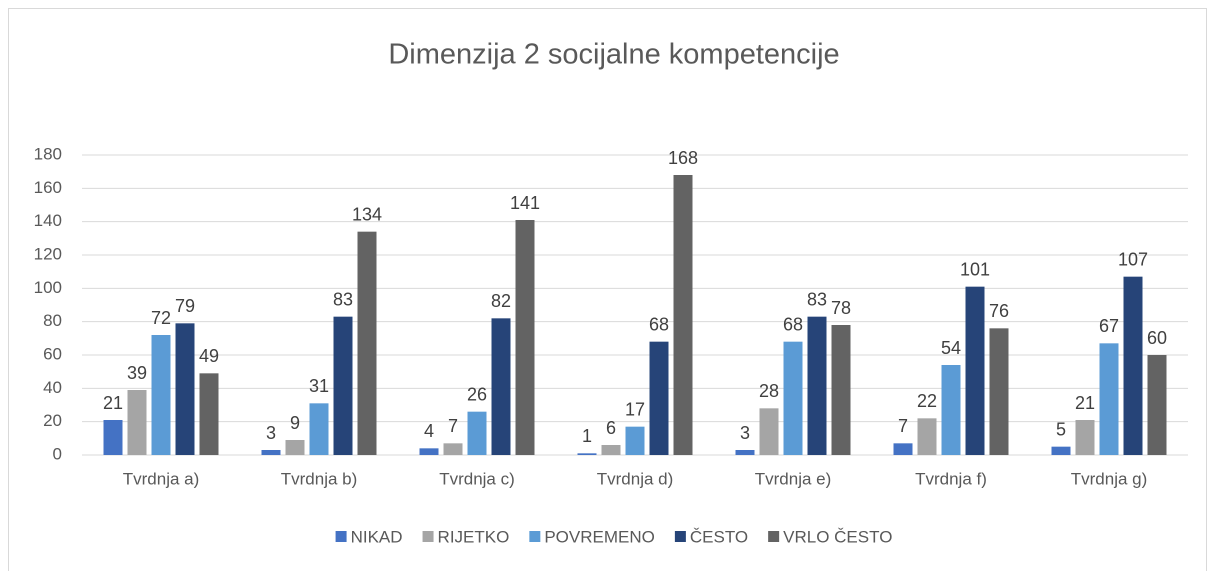 The image size is (1215, 571). Describe the element at coordinates (474, 536) in the screenshot. I see `legend-label: RIJETKO` at that location.